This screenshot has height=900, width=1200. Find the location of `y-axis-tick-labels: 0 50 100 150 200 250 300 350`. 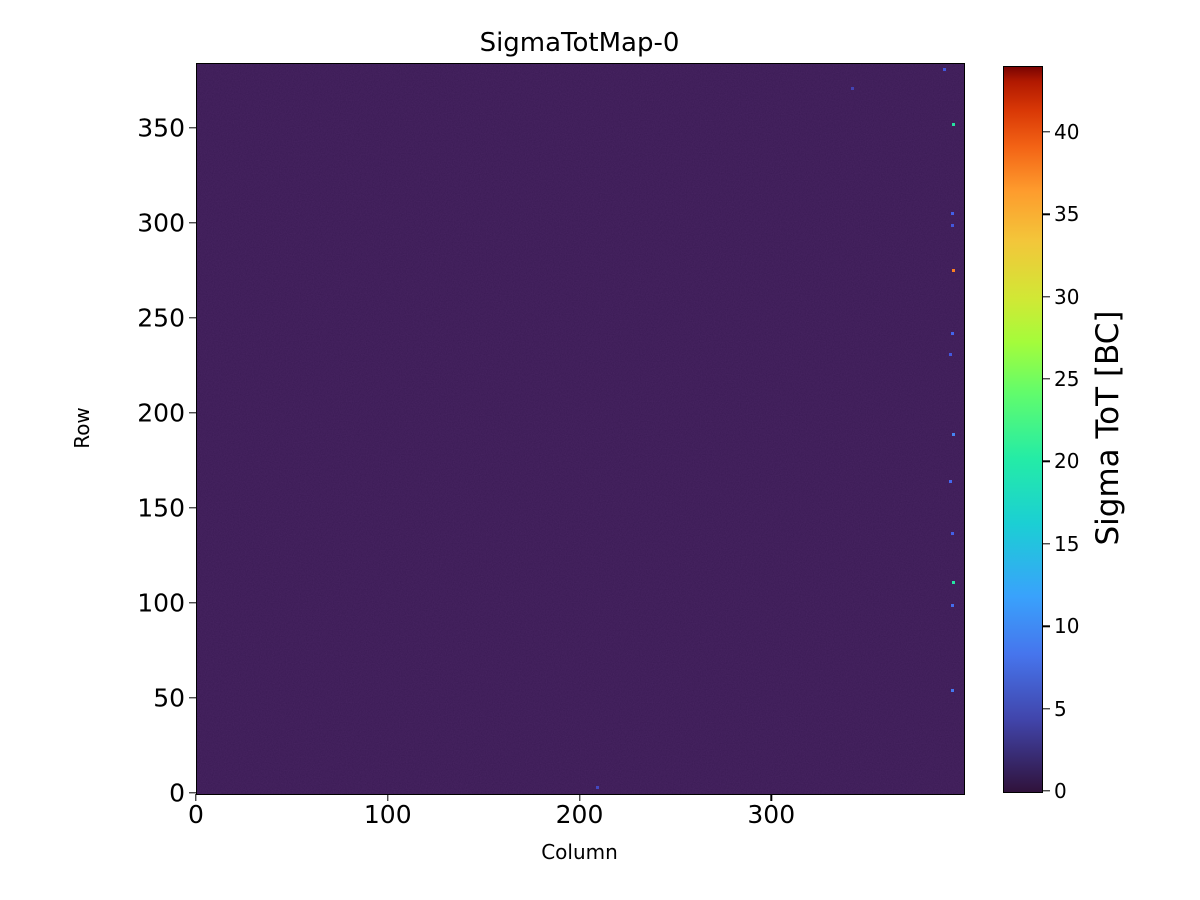

y-axis-tick-labels: 0 50 100 150 200 250 300 350 is located at coordinates (112, 450).